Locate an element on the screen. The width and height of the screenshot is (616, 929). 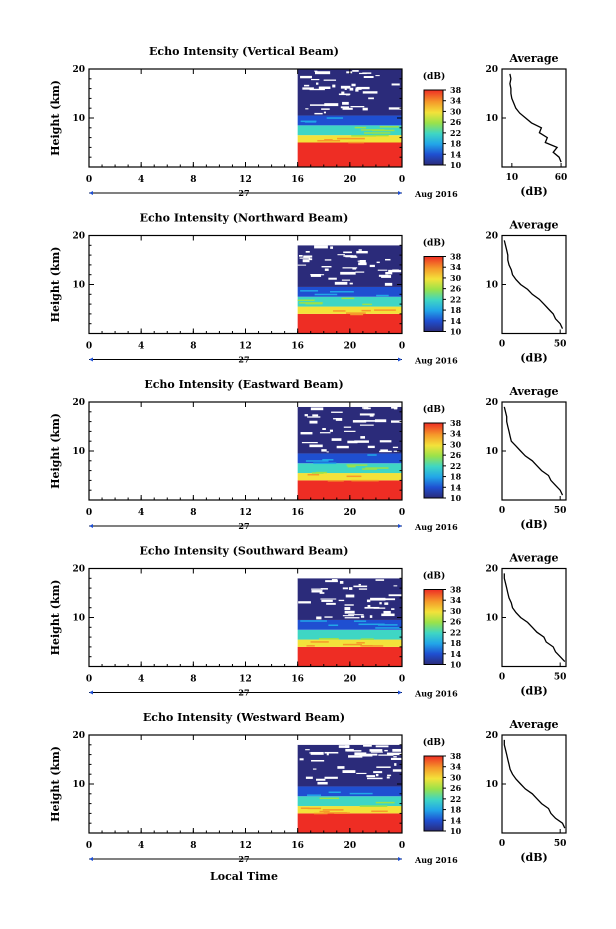
colorbar-tick-label: 18 is located at coordinates (456, 810).